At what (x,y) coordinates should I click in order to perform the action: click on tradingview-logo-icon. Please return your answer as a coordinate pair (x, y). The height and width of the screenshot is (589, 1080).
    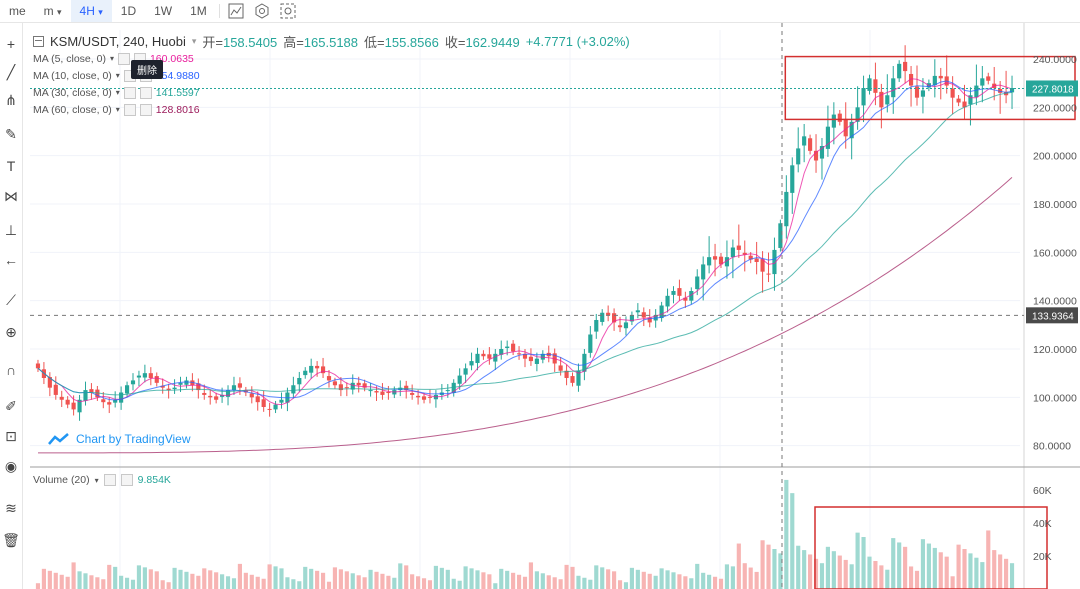
    Looking at the image, I should click on (58, 439).